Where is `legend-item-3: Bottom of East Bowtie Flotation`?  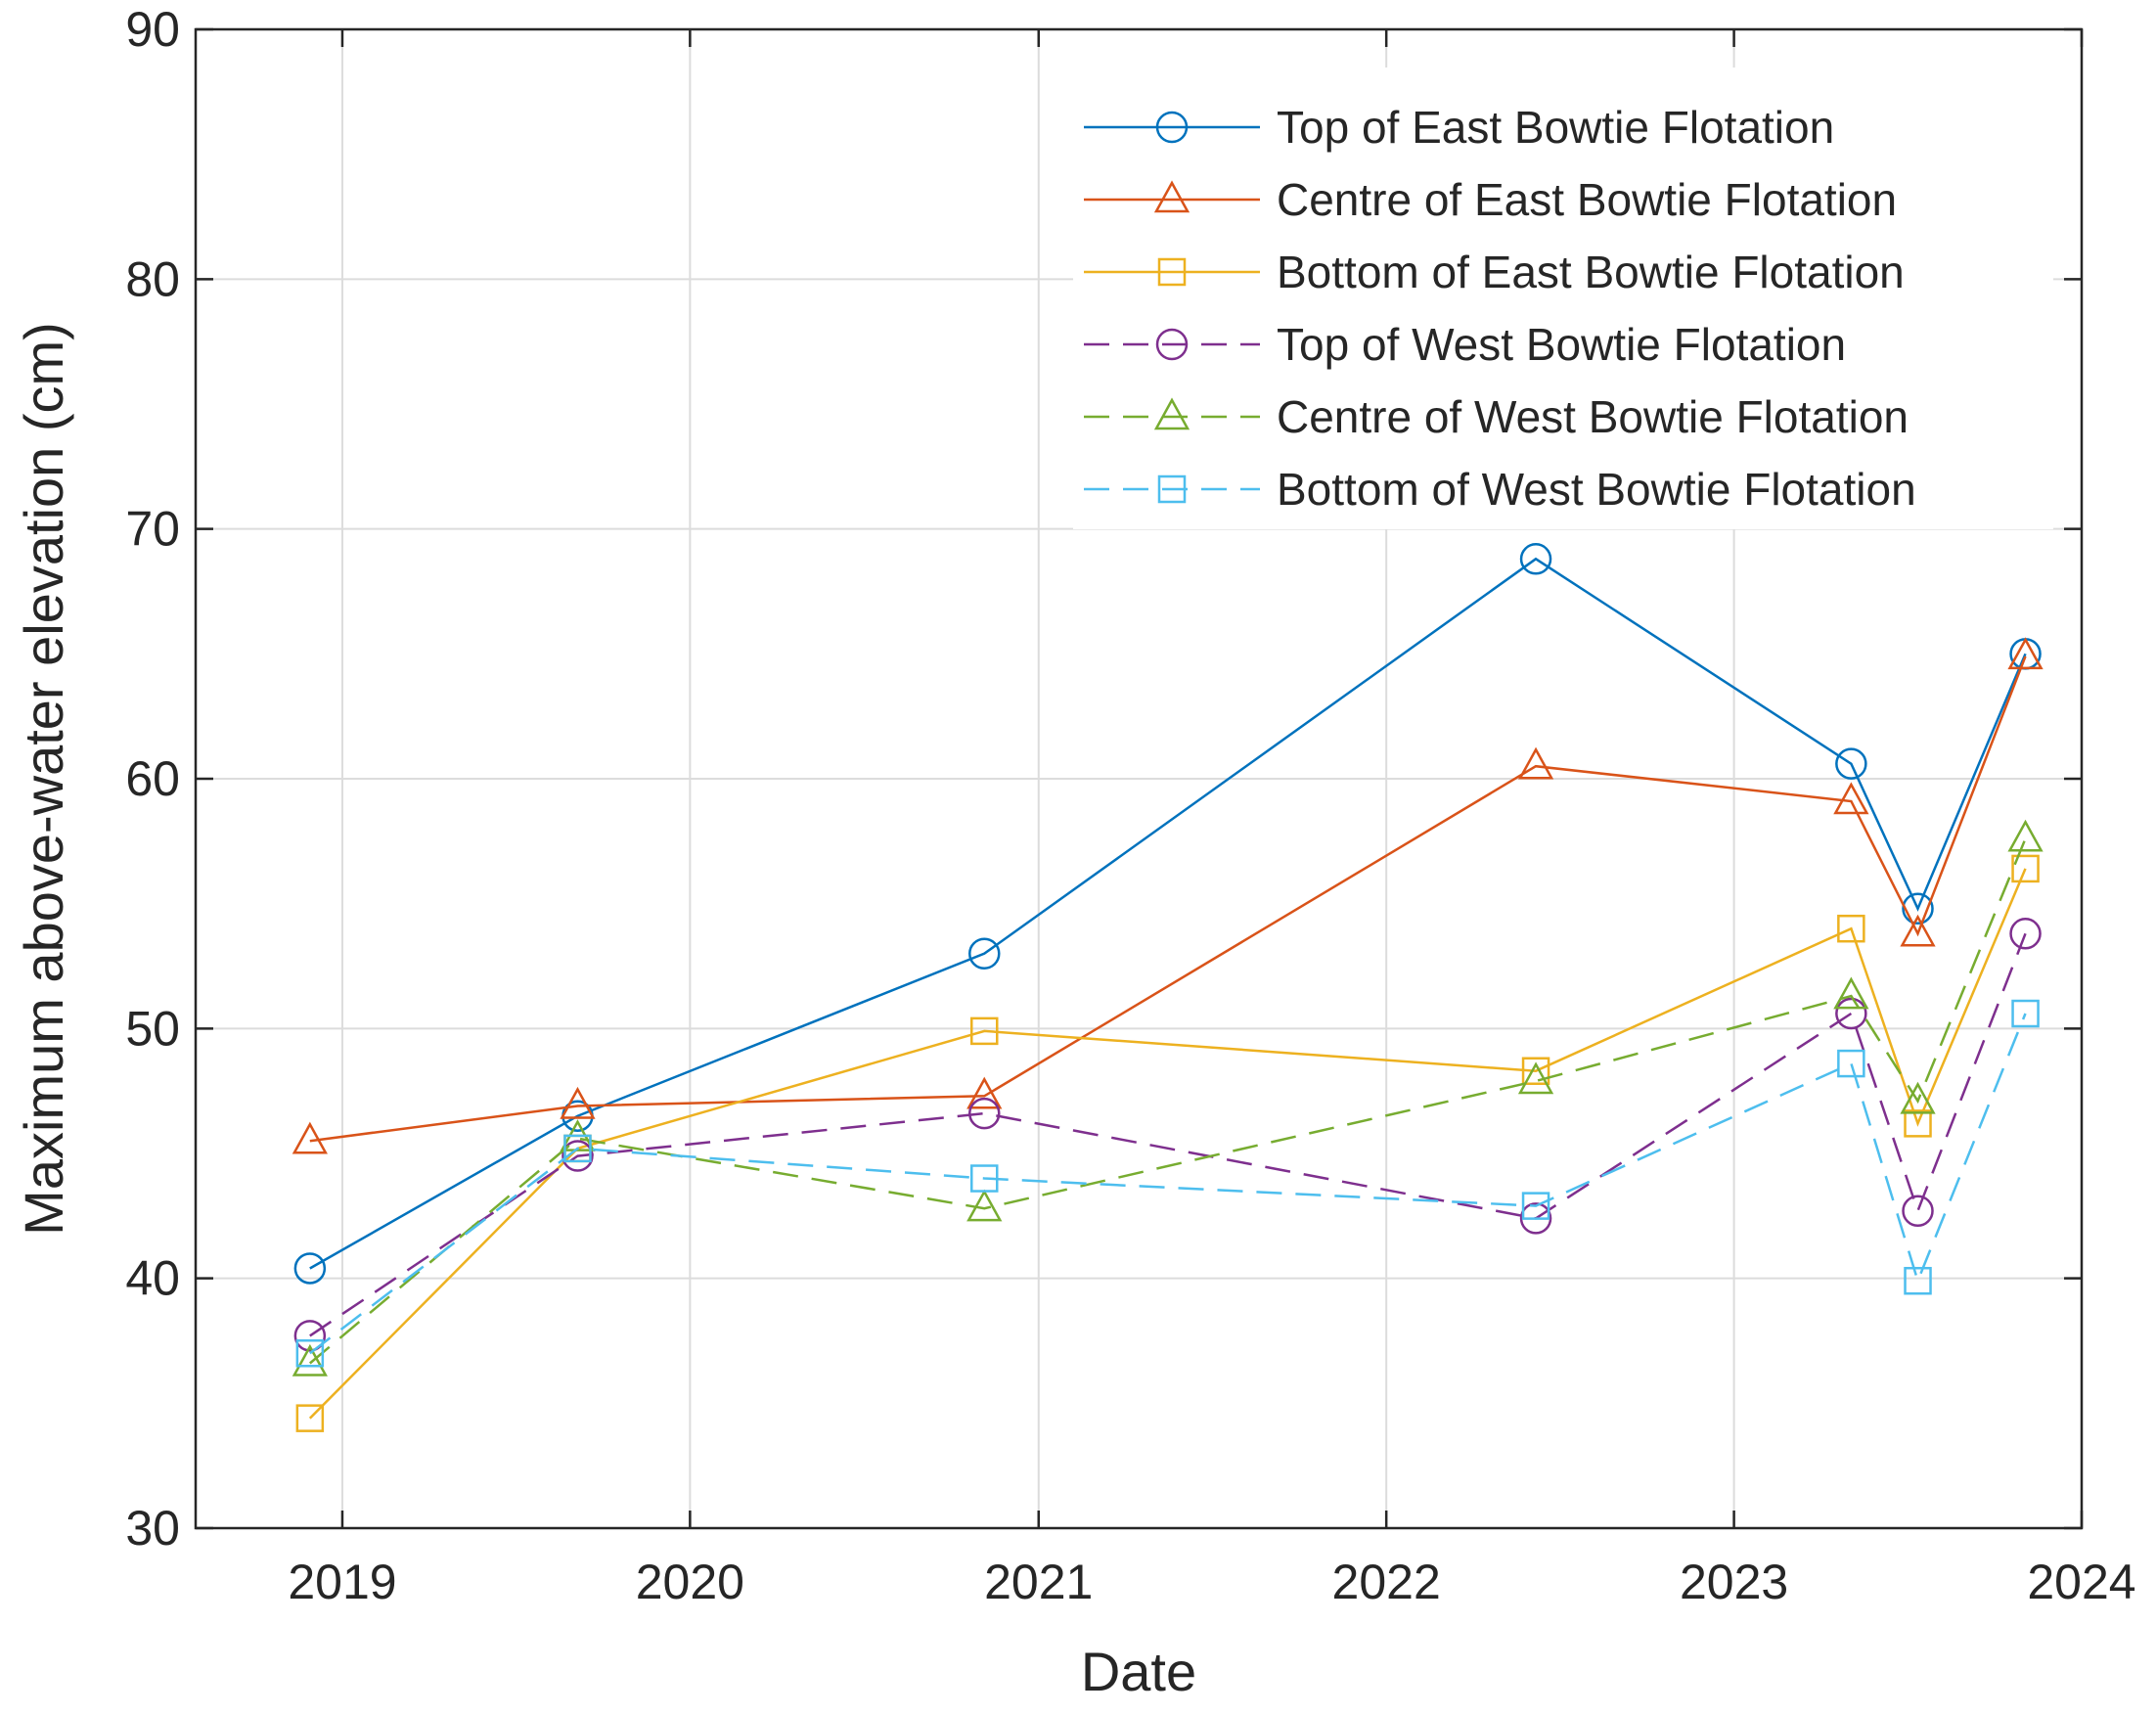 legend-item-3: Bottom of East Bowtie Flotation is located at coordinates (1494, 272).